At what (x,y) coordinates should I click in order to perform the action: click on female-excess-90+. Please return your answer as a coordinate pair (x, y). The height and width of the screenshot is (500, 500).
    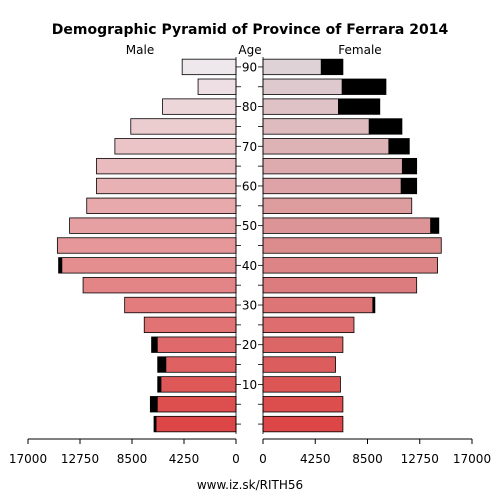
    Looking at the image, I should click on (331, 67).